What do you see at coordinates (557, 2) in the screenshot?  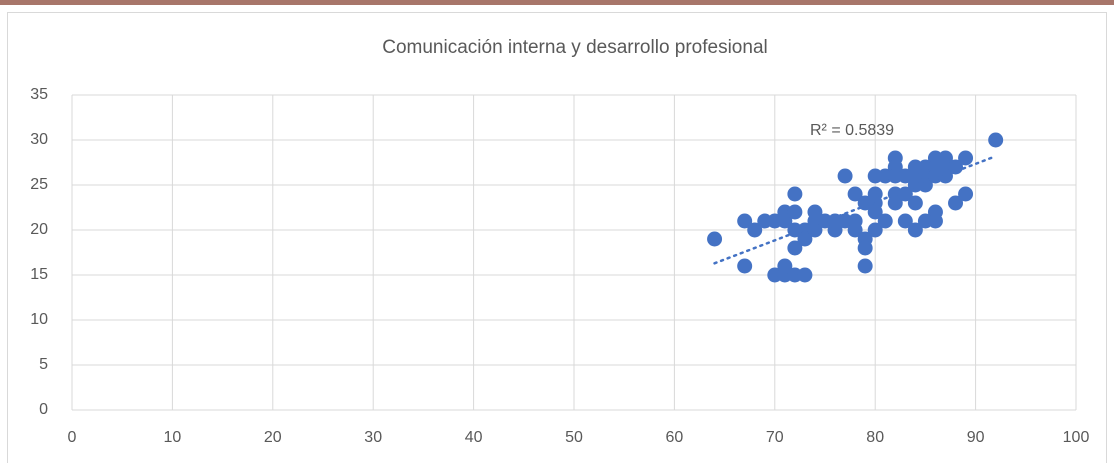 I see `top-bar` at bounding box center [557, 2].